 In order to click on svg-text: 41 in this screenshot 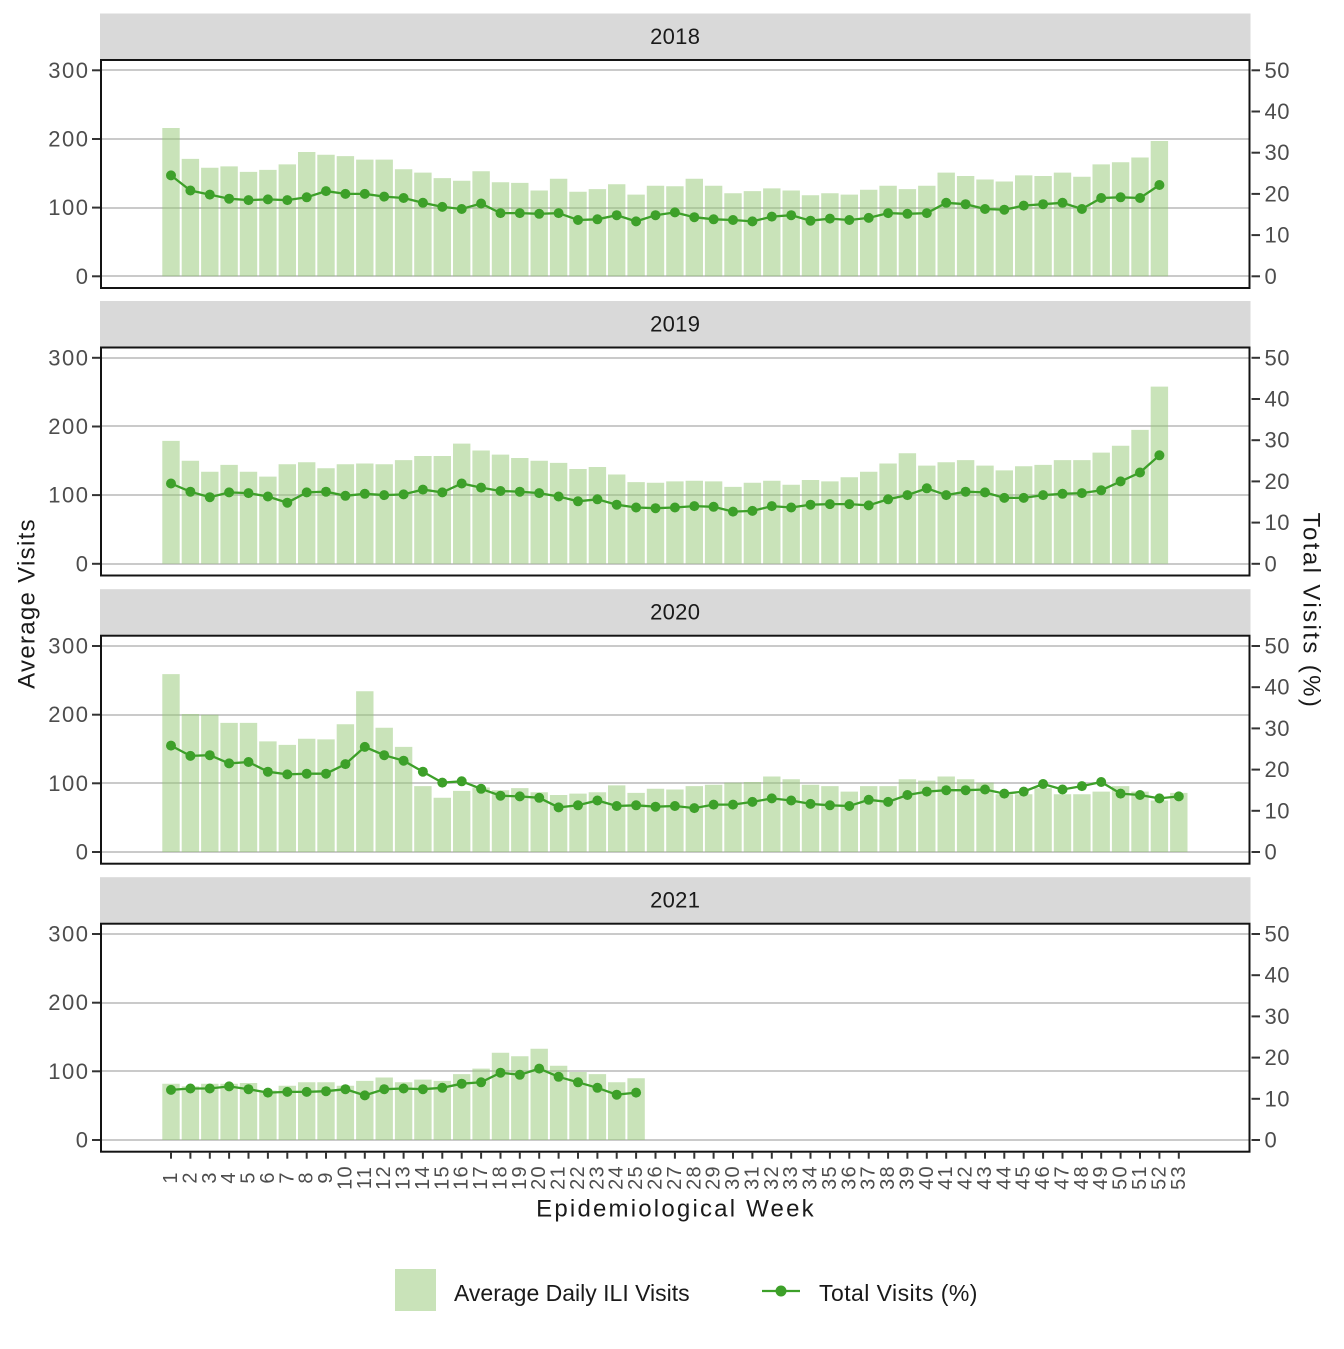, I will do `click(946, 1177)`.